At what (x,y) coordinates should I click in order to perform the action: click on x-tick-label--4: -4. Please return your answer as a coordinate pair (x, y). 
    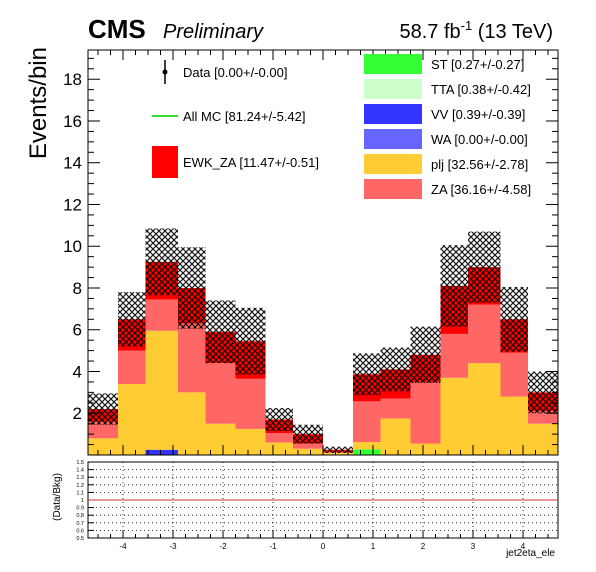
    Looking at the image, I should click on (123, 546).